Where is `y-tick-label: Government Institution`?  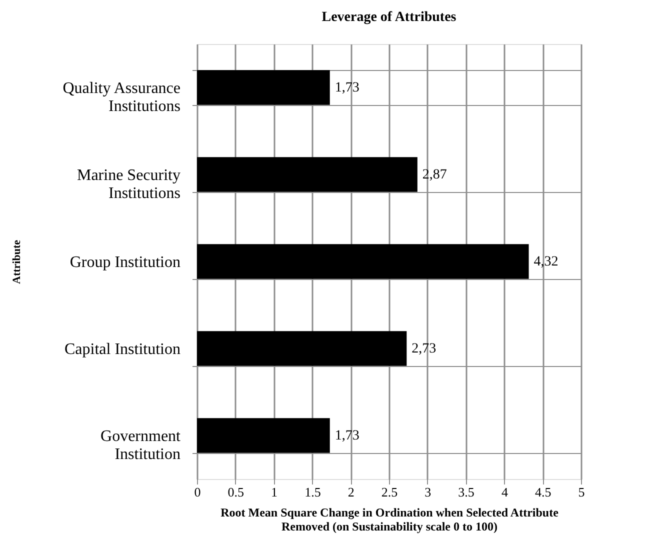
y-tick-label: Government Institution is located at coordinates (141, 445).